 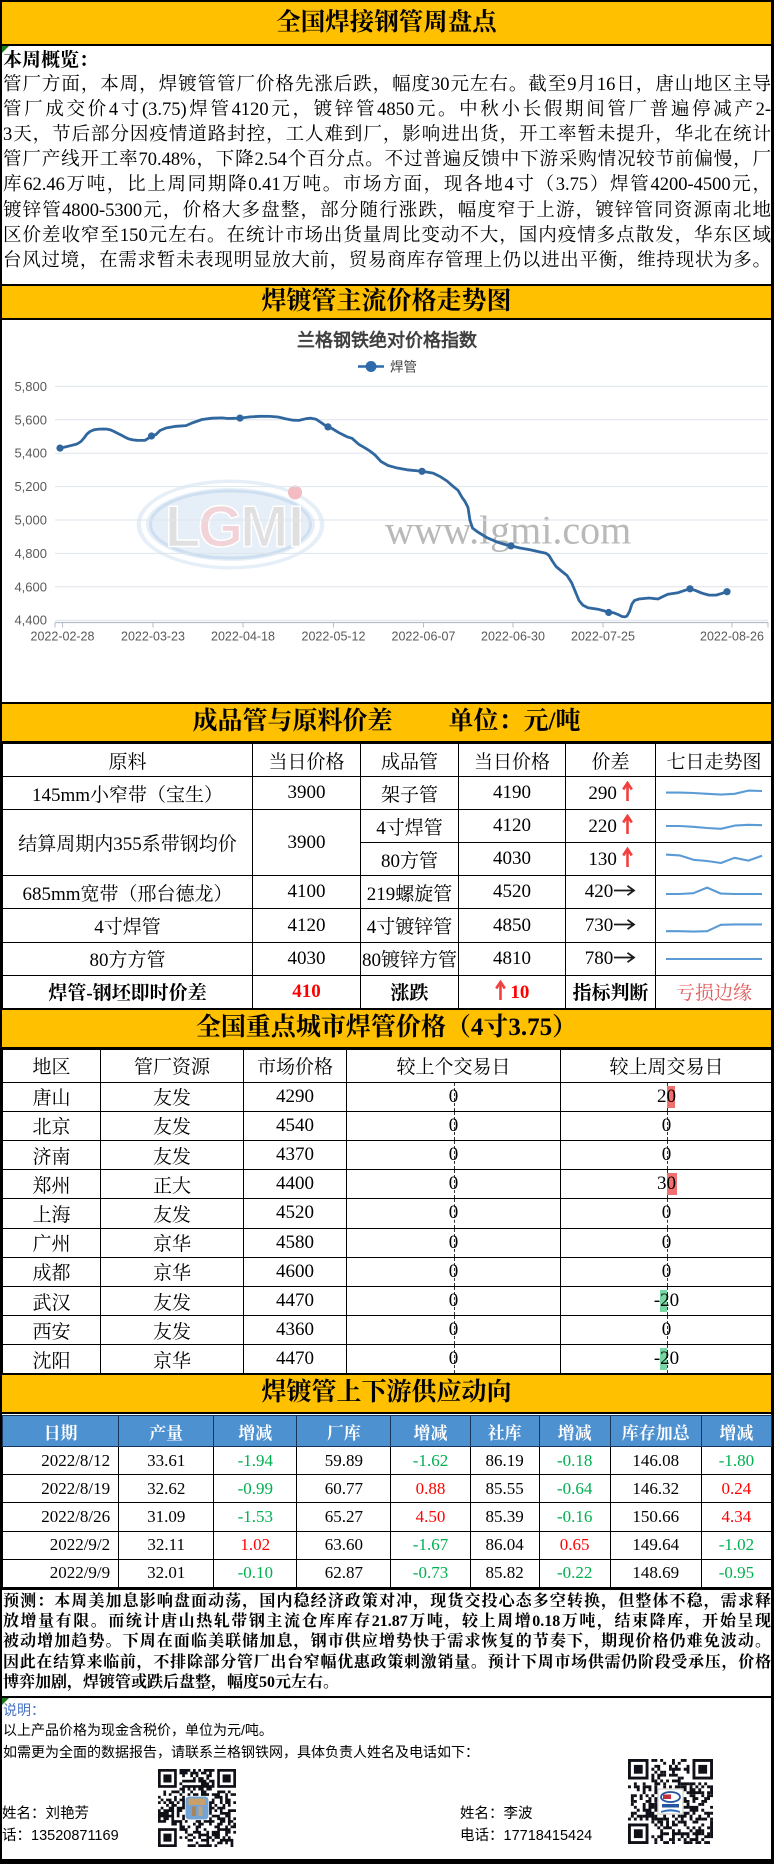 What do you see at coordinates (732, 636) in the screenshot?
I see `svg-text: 2022-08-26` at bounding box center [732, 636].